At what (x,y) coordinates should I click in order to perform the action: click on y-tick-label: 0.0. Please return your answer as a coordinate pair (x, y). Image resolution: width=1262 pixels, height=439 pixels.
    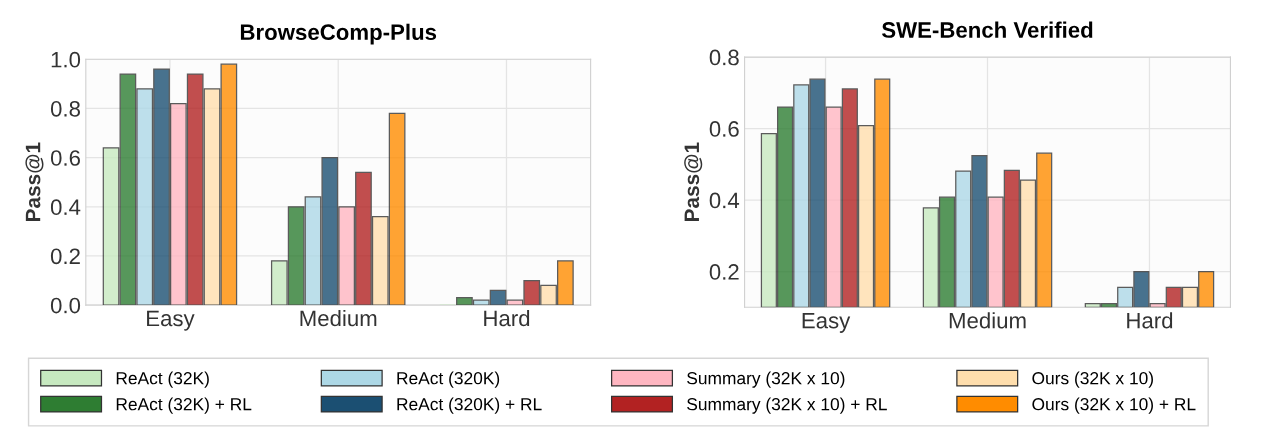
    Looking at the image, I should click on (65, 305).